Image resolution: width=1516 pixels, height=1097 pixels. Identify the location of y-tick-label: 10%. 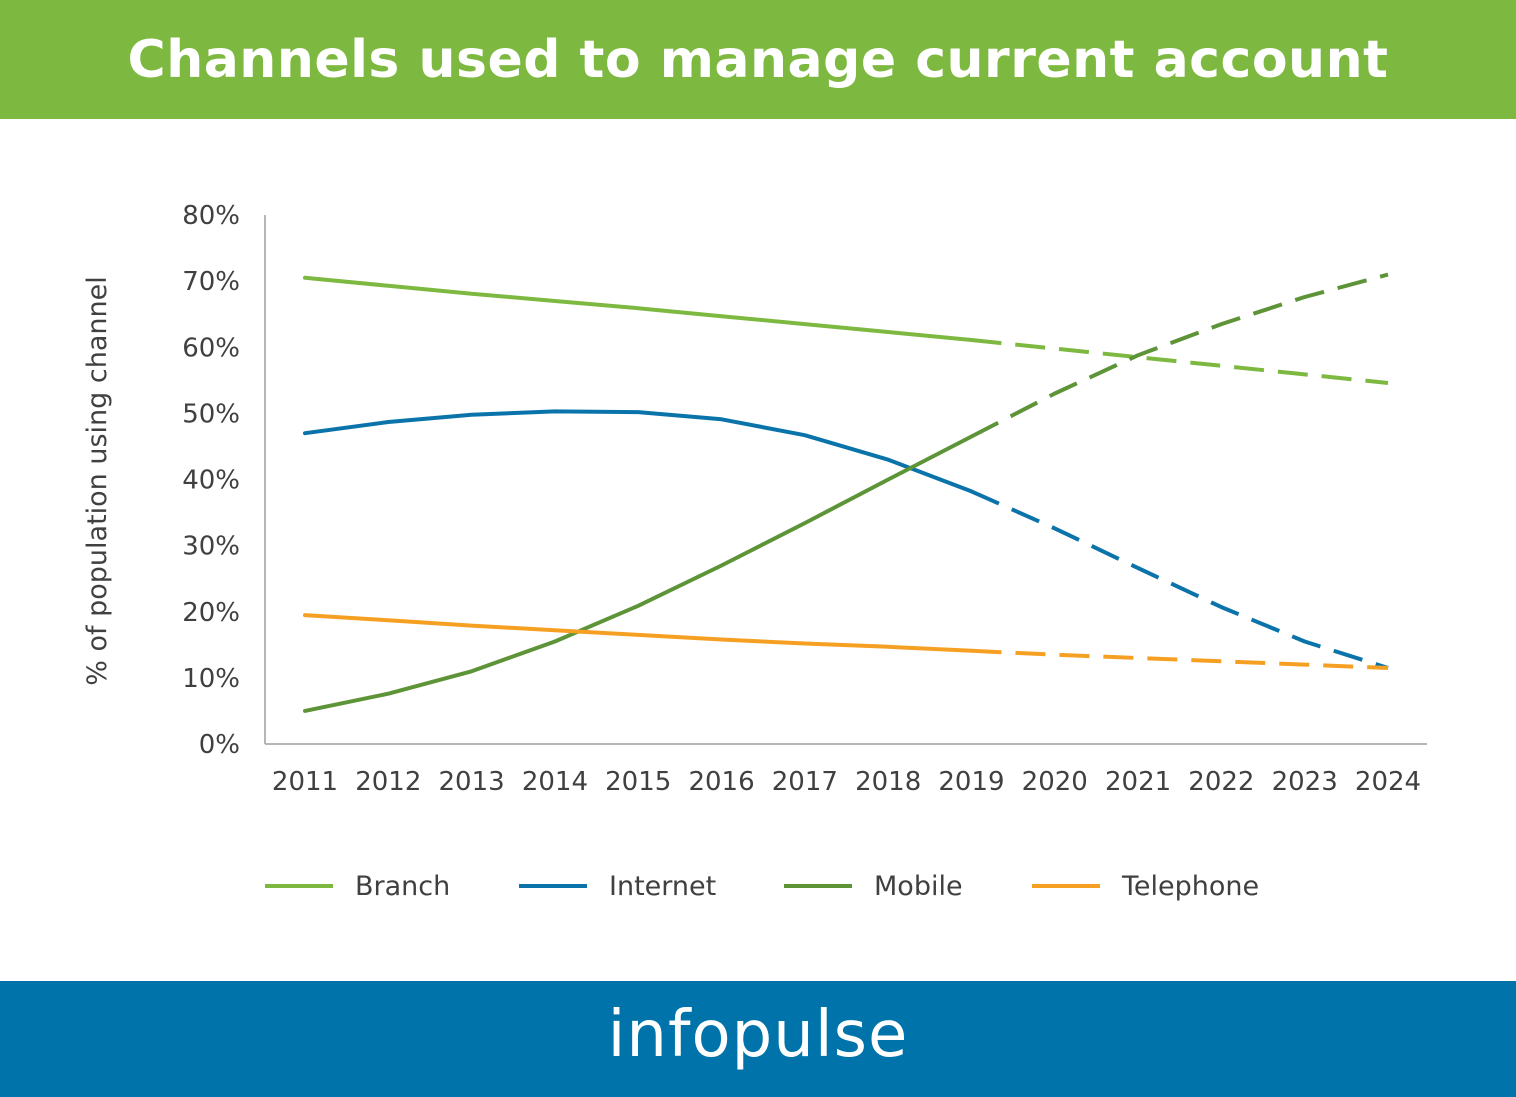
(211, 679).